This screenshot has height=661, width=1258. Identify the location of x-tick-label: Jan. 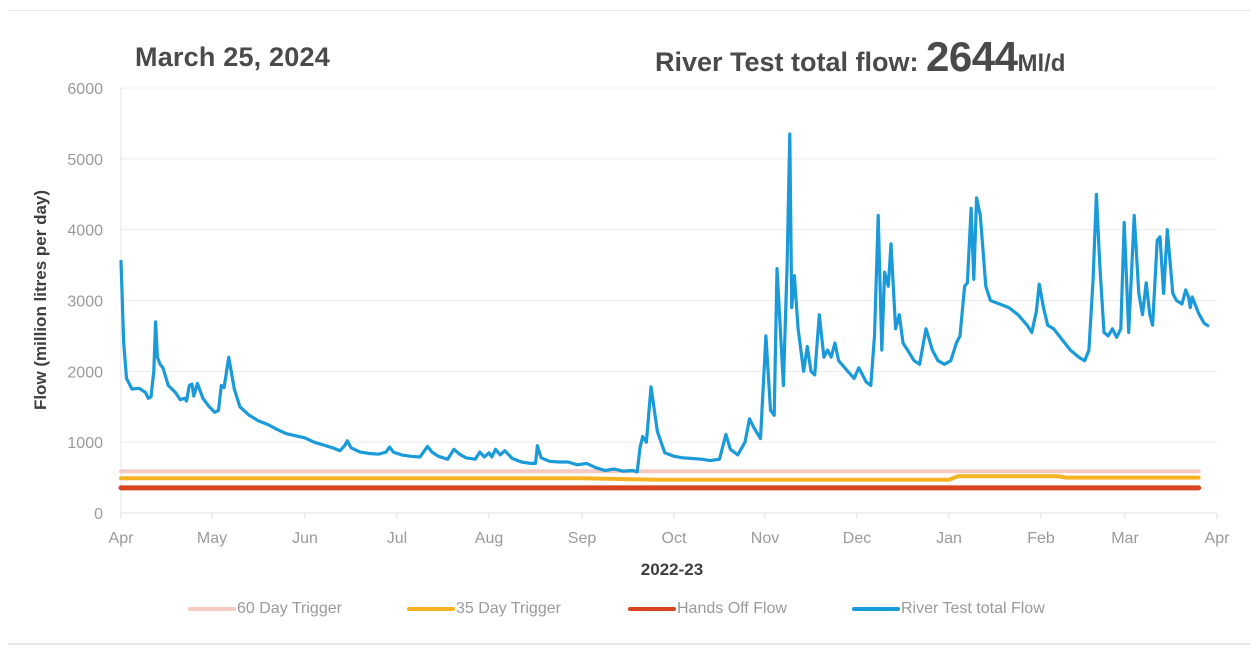
(949, 538).